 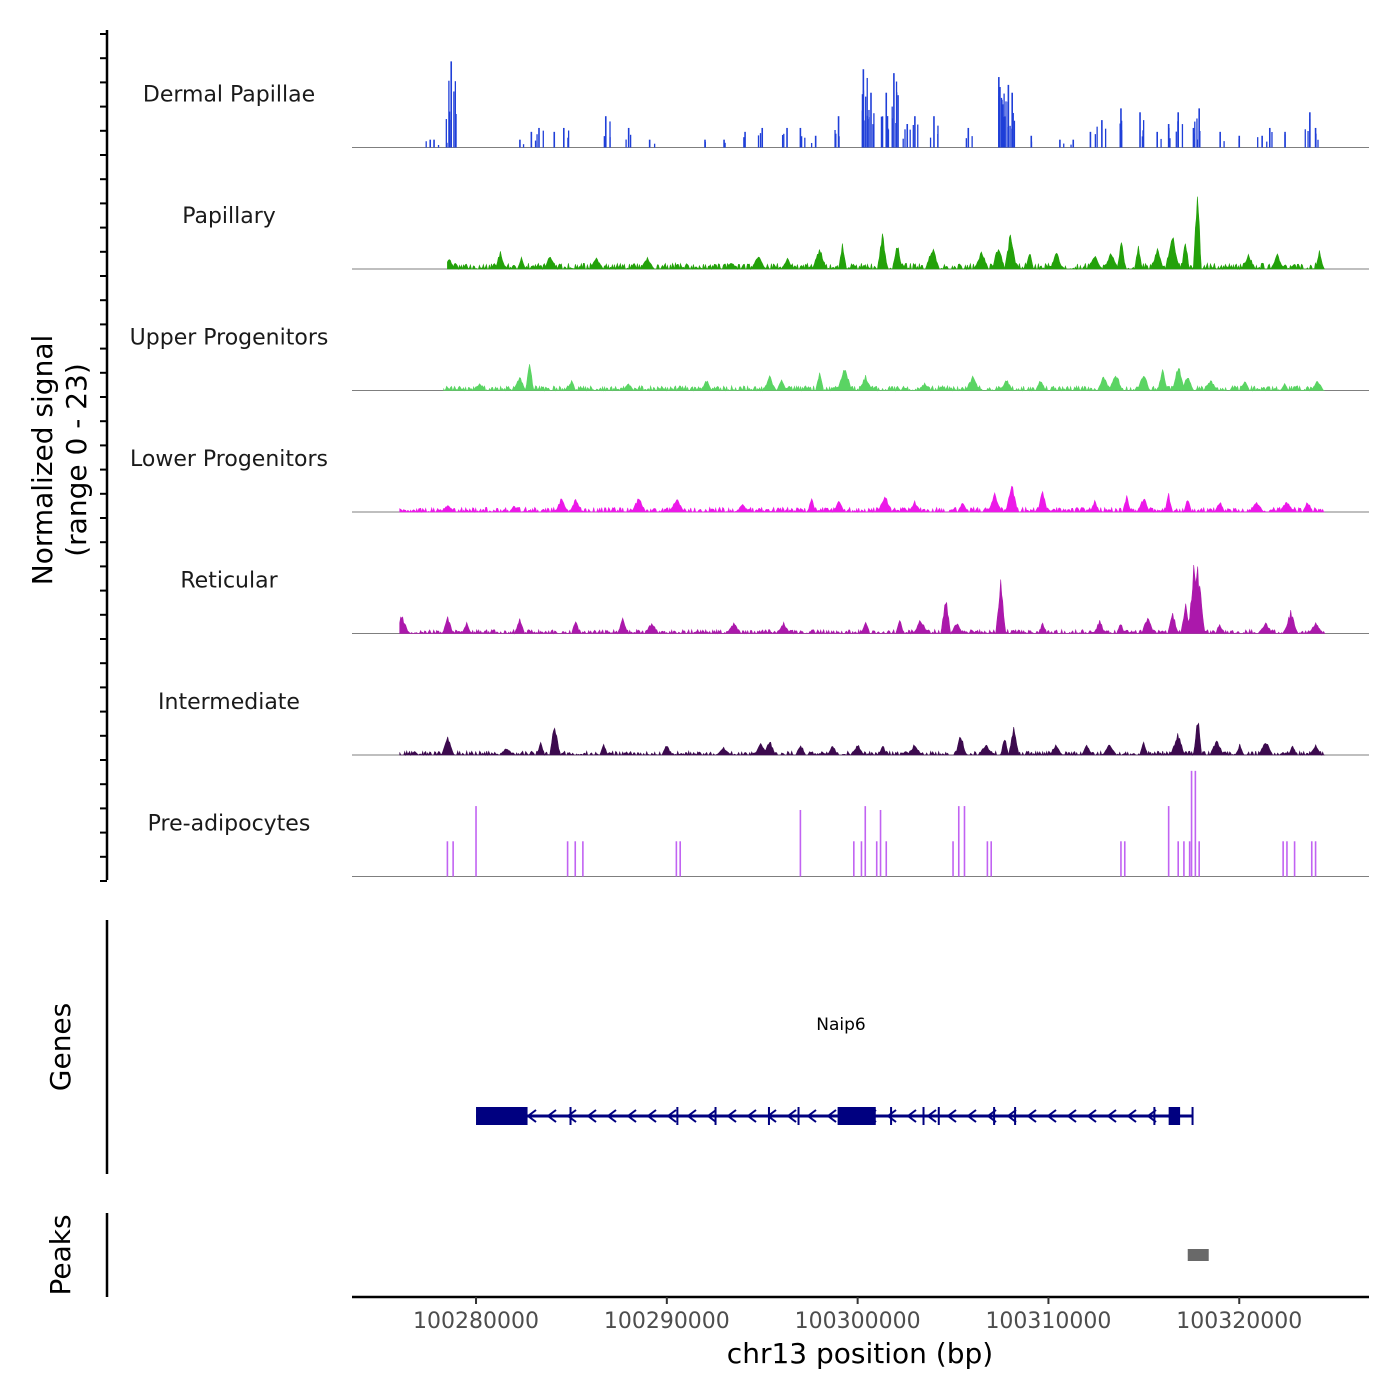 What do you see at coordinates (229, 581) in the screenshot?
I see `track-label: Reticular` at bounding box center [229, 581].